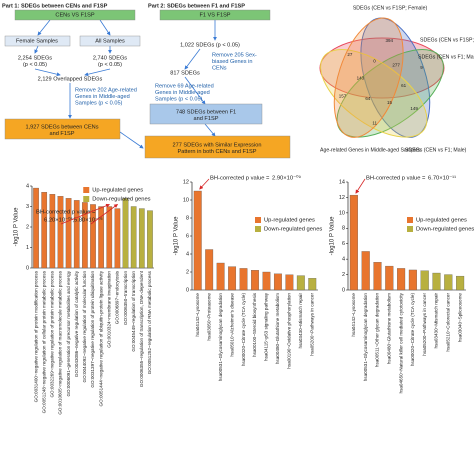  What do you see at coordinates (333, 235) in the screenshot?
I see `y-axis-title: -log10 P Value` at bounding box center [333, 235].